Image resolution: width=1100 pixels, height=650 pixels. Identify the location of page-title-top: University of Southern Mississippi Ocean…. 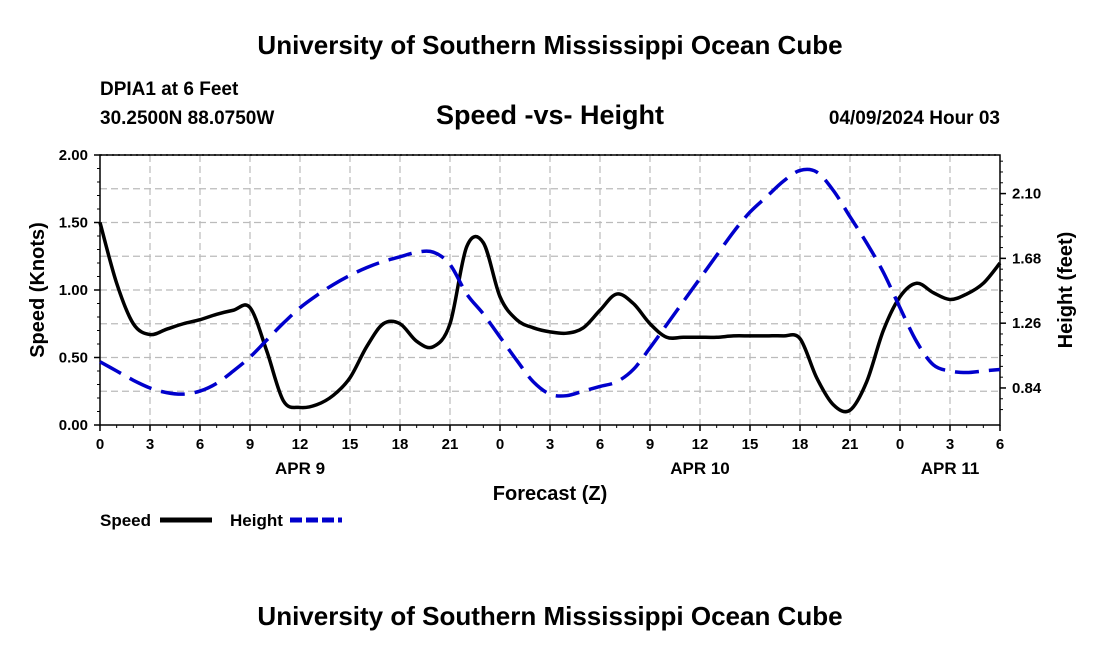
(549, 45).